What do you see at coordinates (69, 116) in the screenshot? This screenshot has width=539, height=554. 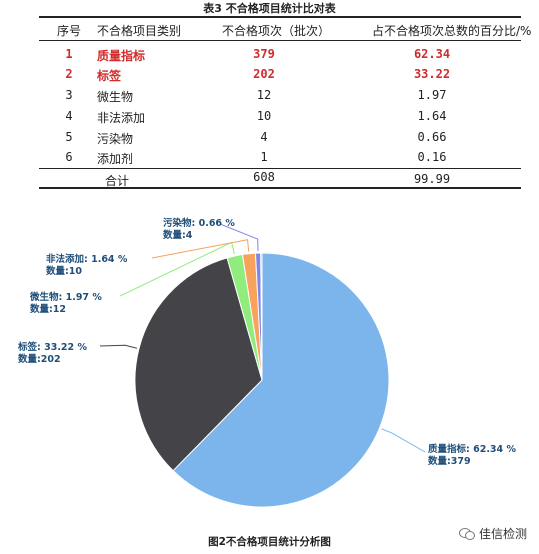 I see `table-cell-no: 4` at bounding box center [69, 116].